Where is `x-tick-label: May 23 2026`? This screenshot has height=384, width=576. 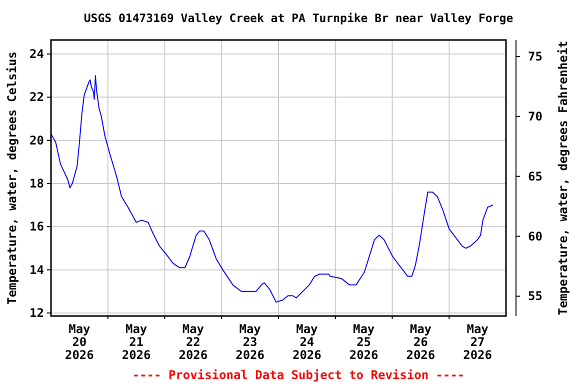
x-tick-label: May 23 2026 is located at coordinates (250, 342).